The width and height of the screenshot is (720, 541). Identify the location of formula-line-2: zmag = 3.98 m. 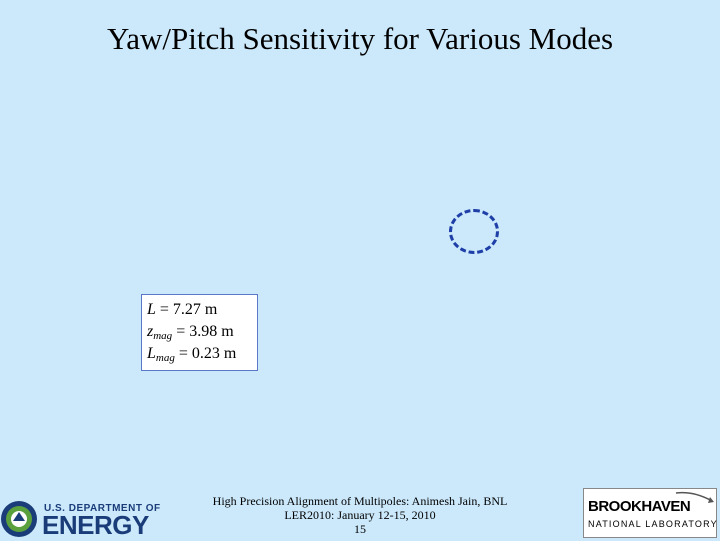
(199, 332).